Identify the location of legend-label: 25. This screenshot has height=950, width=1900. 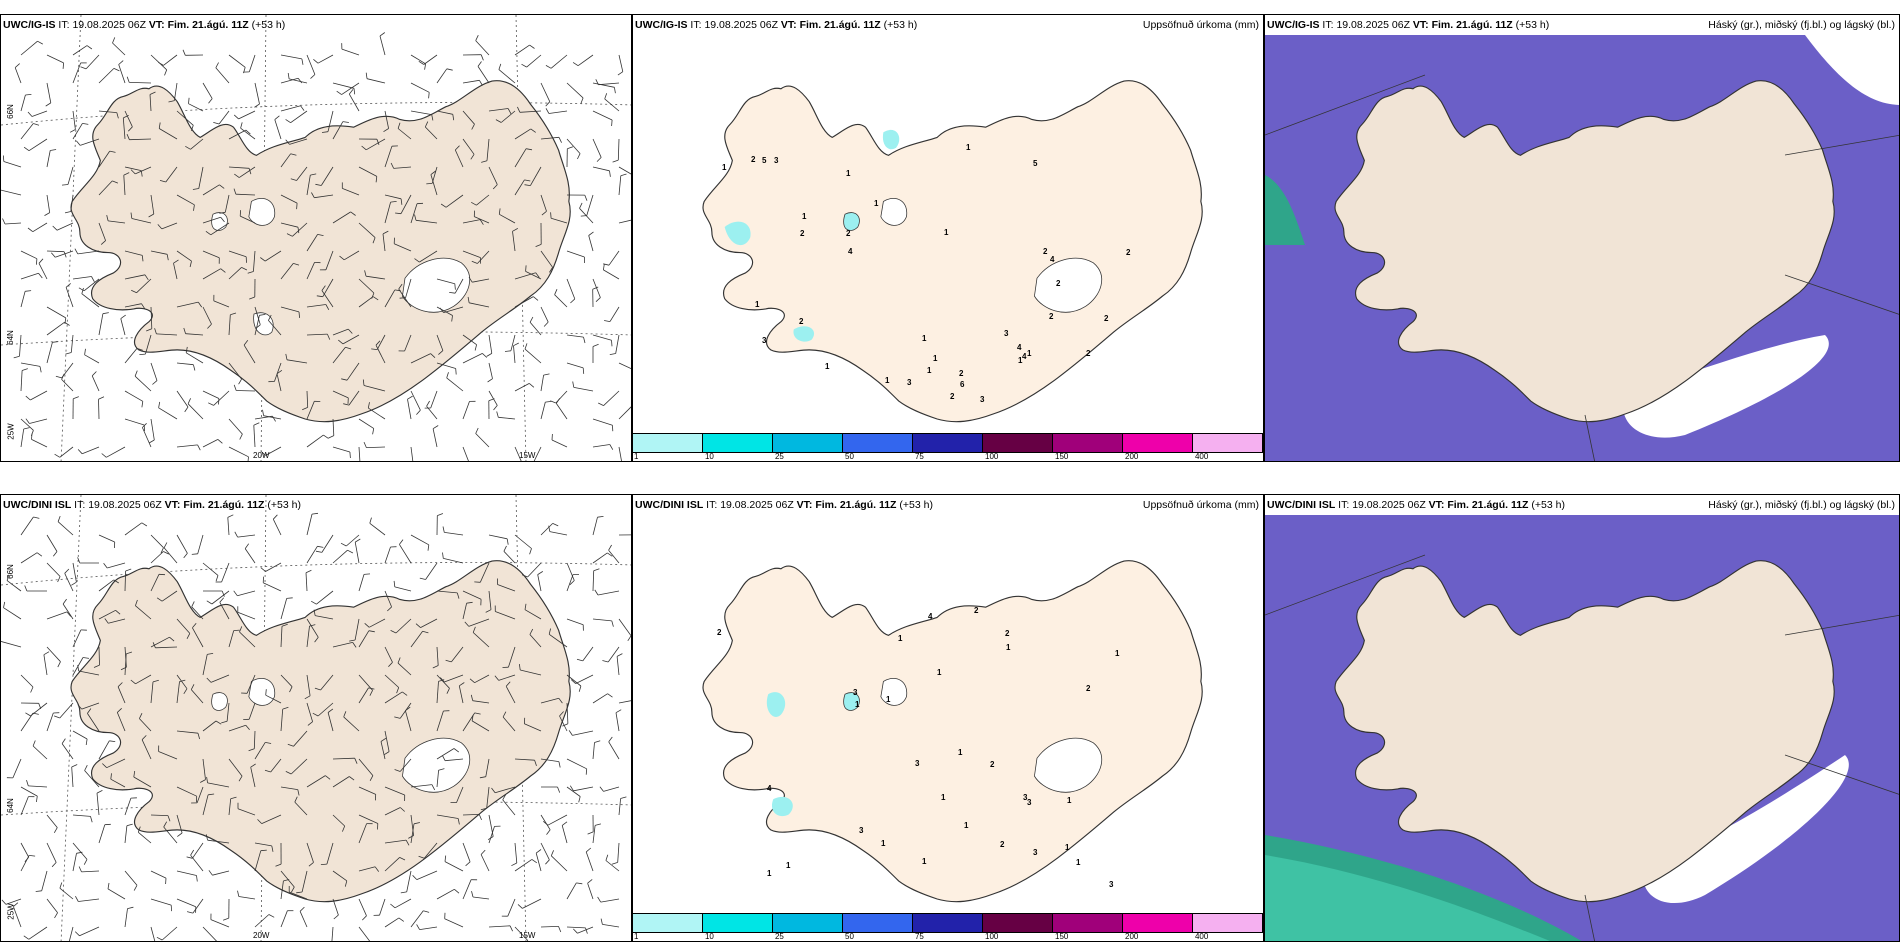
(779, 456).